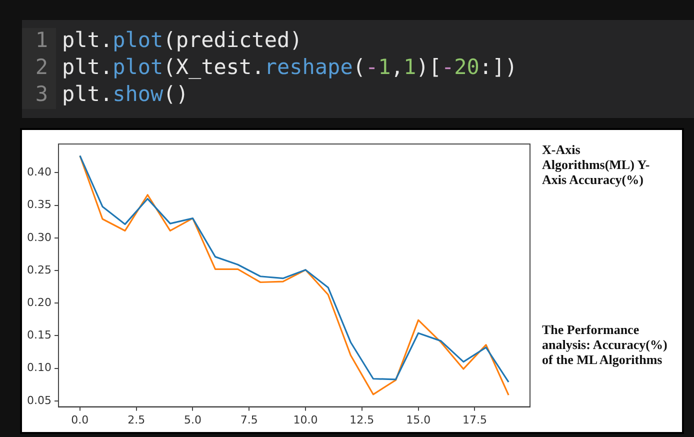  Describe the element at coordinates (276, 67) in the screenshot. I see `text: 2 plt.plot(X_test.reshape(-1,1)[-20:])` at that location.